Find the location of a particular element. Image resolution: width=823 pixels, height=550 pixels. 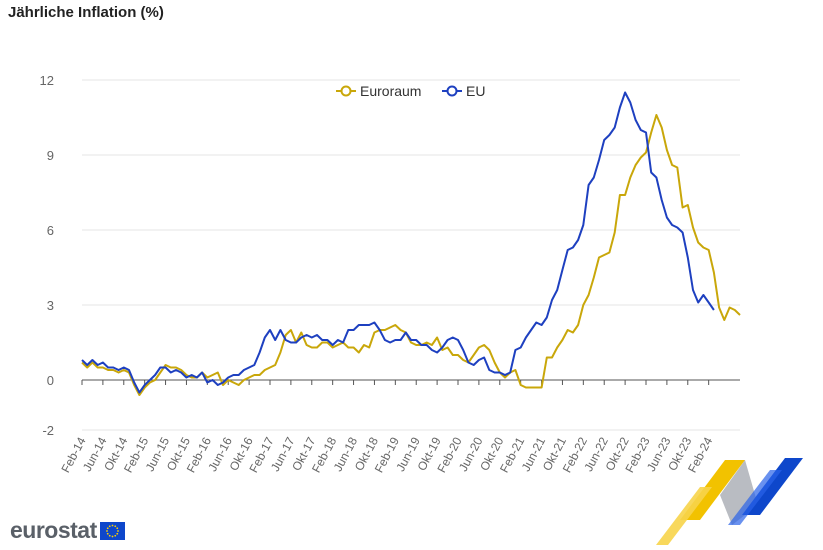

legend: Euroraum EU is located at coordinates (410, 91).